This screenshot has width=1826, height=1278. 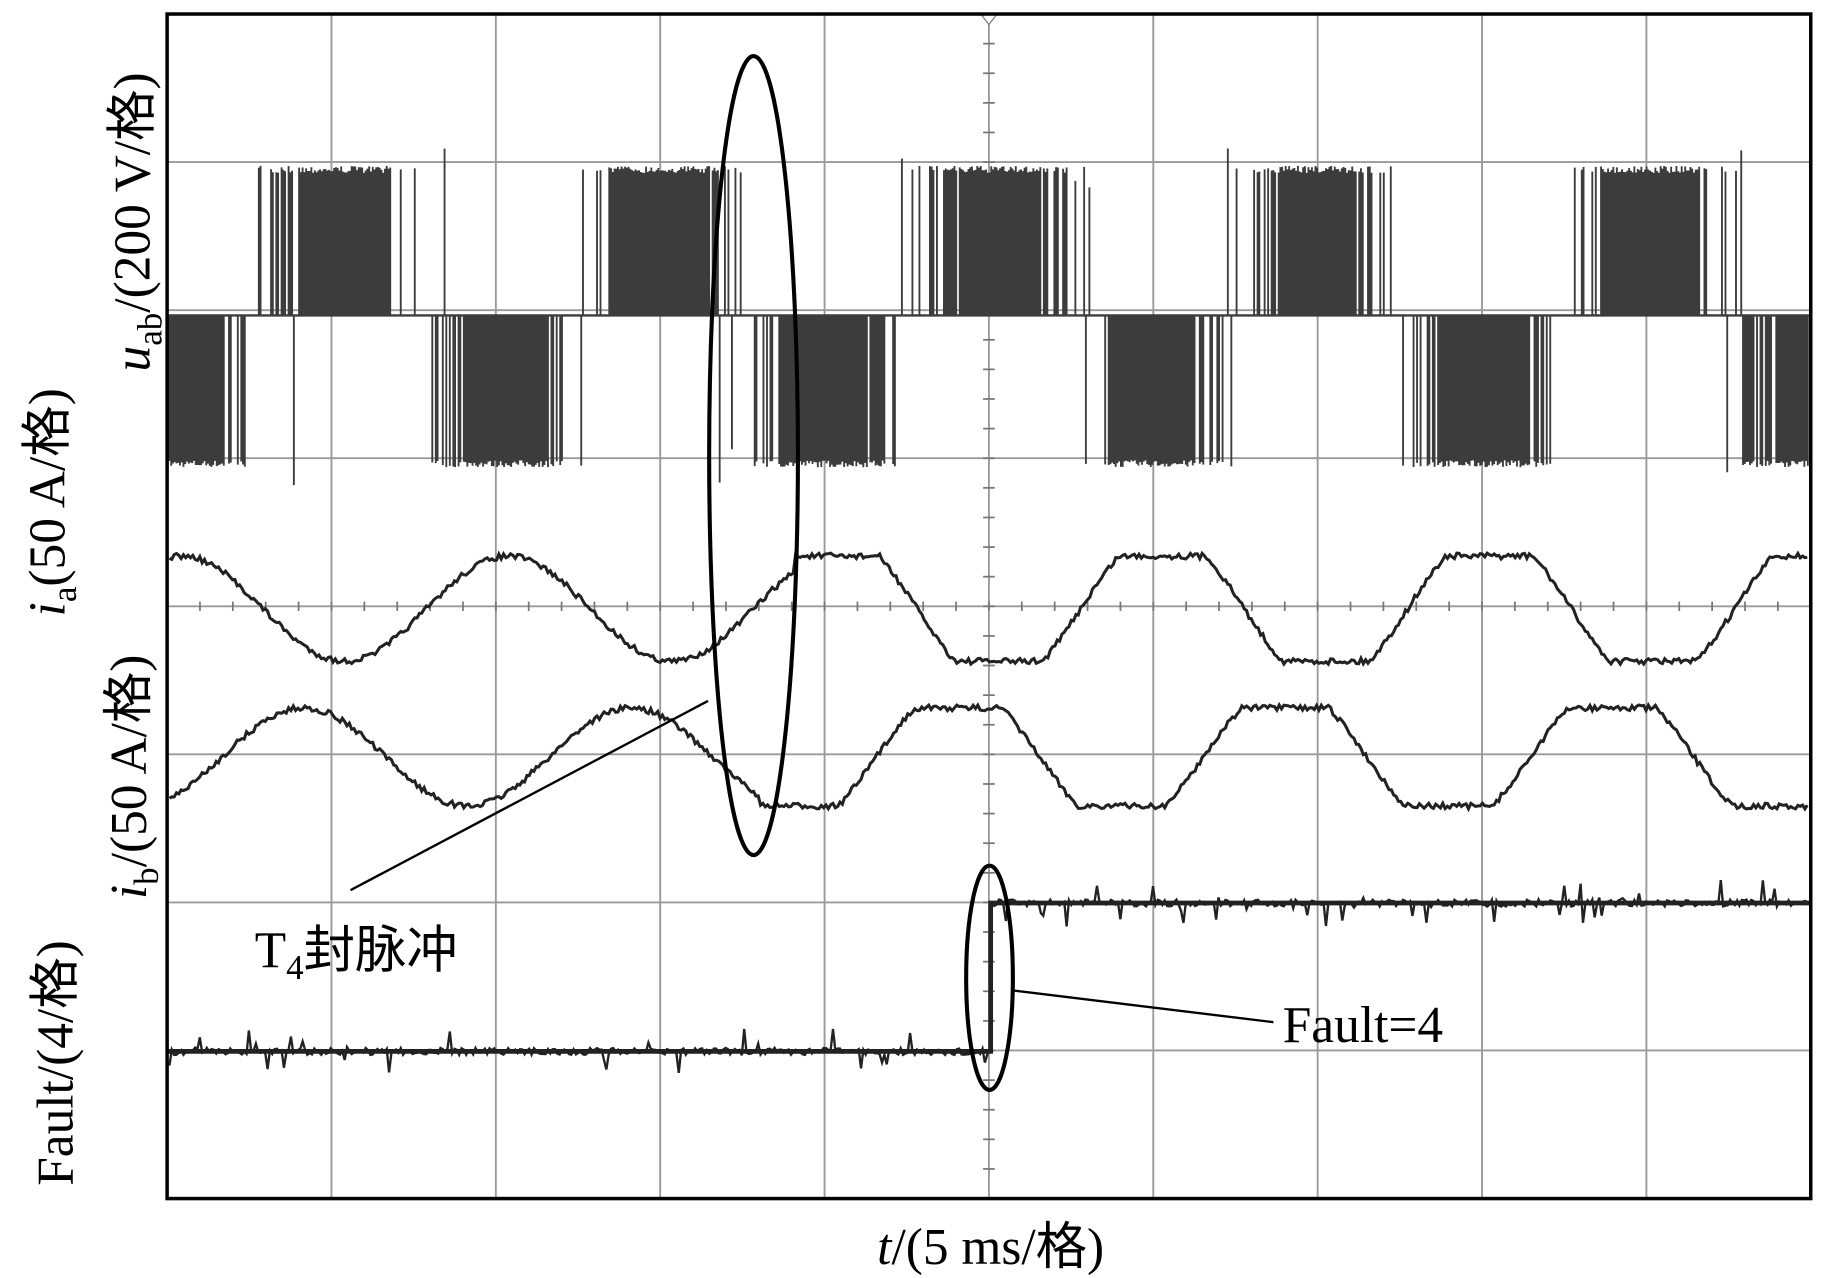 What do you see at coordinates (885, 1247) in the screenshot?
I see `symbol: t` at bounding box center [885, 1247].